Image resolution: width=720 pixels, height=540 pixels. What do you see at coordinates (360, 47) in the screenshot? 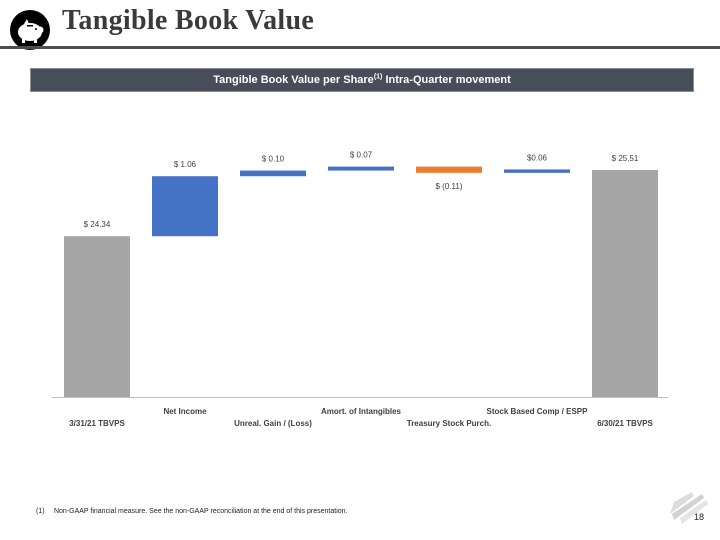
I see `title-divider` at bounding box center [360, 47].